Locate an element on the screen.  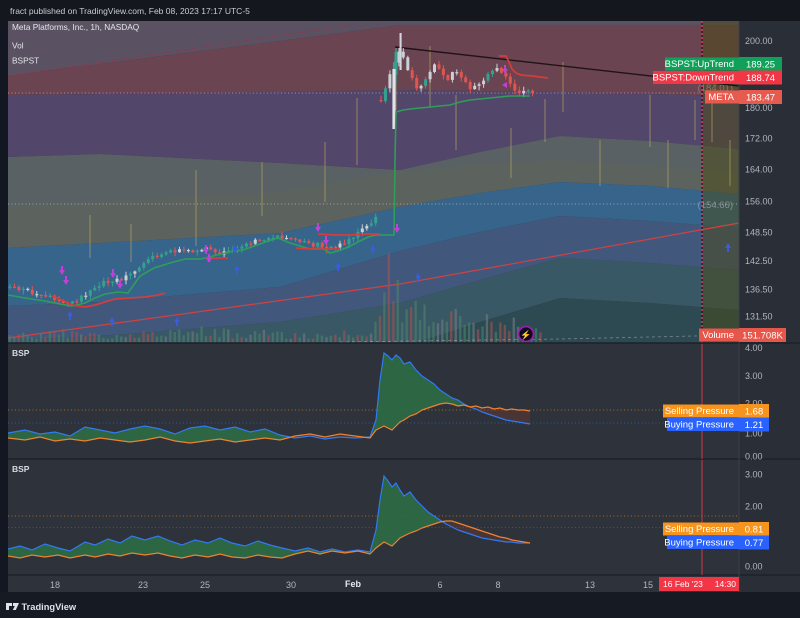
svg-text: 4.00 is located at coordinates (754, 348).